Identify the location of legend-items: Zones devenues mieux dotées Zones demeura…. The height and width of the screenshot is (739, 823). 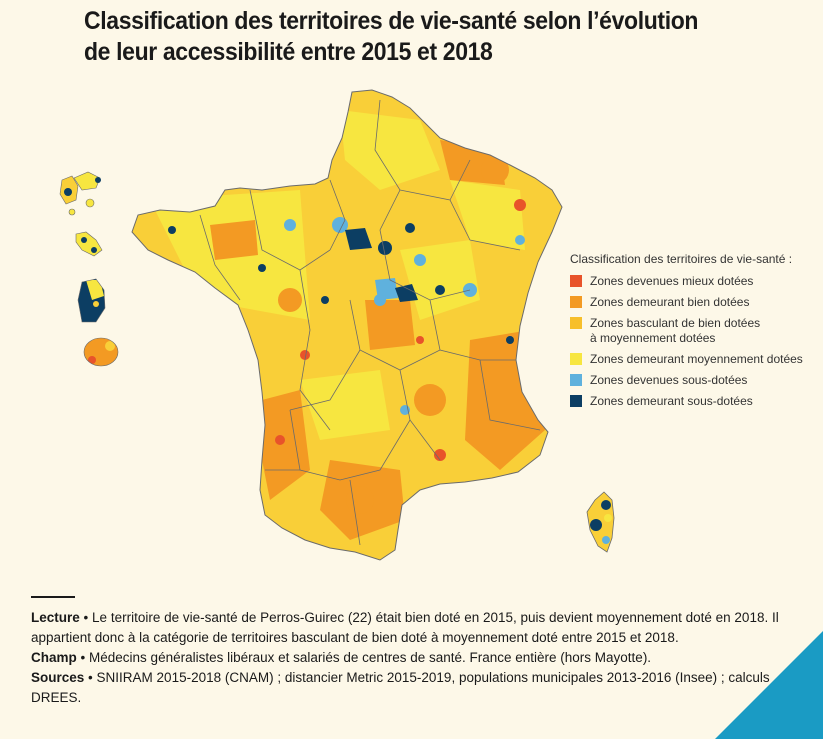
(692, 341).